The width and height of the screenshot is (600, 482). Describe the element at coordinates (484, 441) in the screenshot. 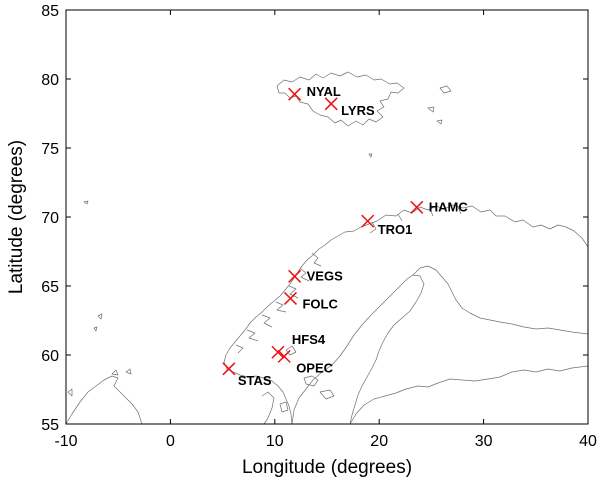

I see `x-tick-label: 30` at that location.